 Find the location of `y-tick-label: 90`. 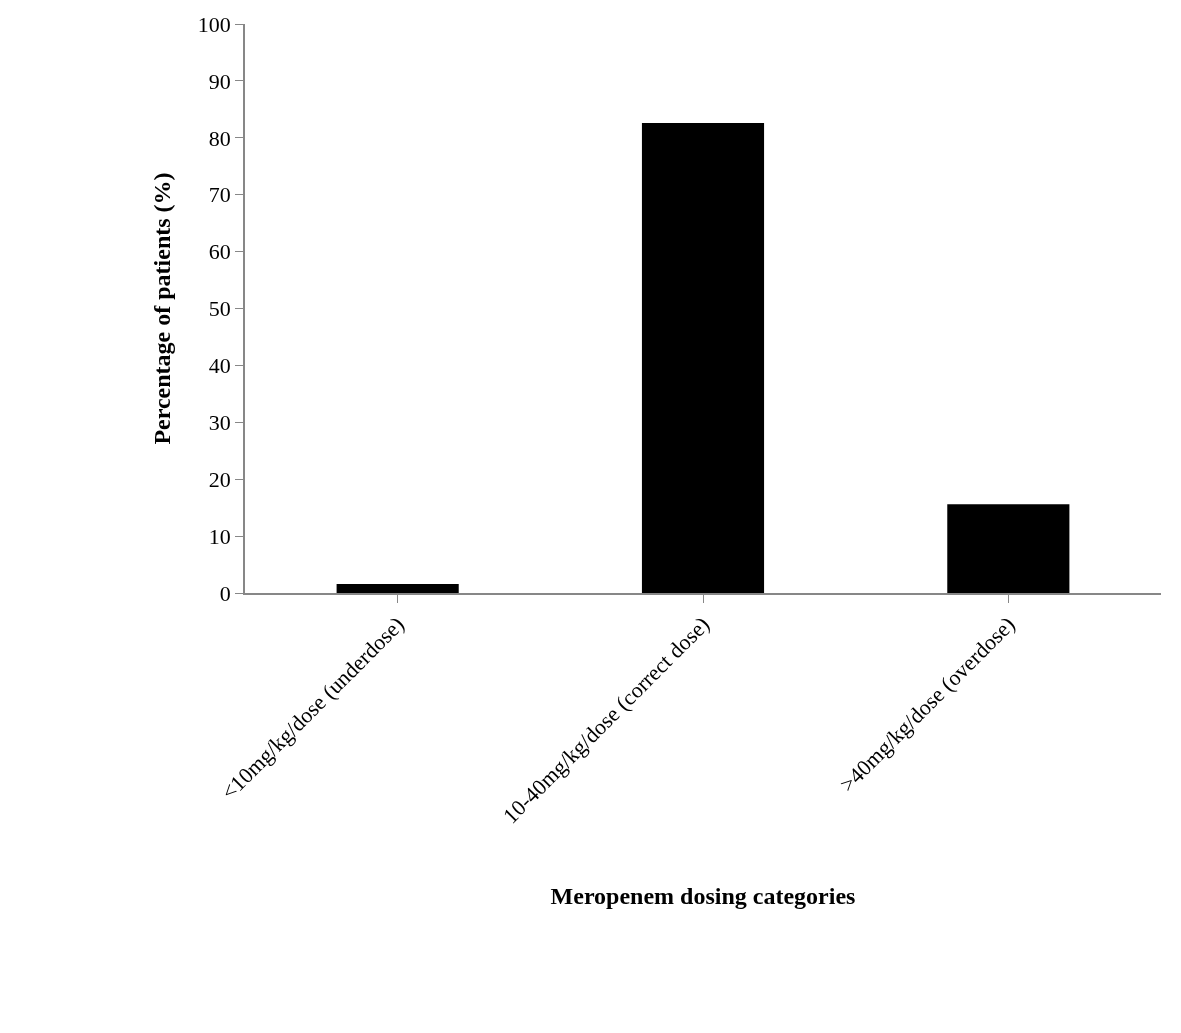

y-tick-label: 90 is located at coordinates (219, 81).